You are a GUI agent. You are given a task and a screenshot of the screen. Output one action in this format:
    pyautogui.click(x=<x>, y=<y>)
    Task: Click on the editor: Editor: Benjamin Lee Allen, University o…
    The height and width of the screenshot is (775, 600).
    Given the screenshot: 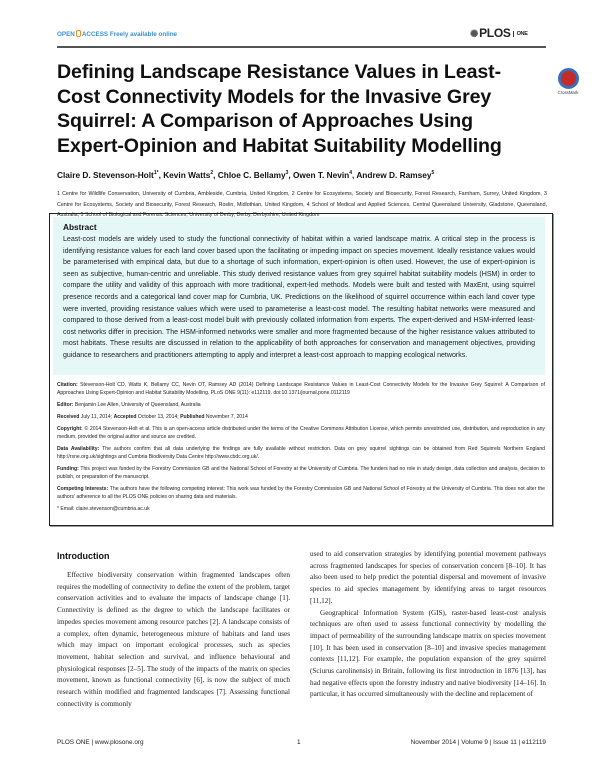 What is the action you would take?
    pyautogui.click(x=129, y=405)
    